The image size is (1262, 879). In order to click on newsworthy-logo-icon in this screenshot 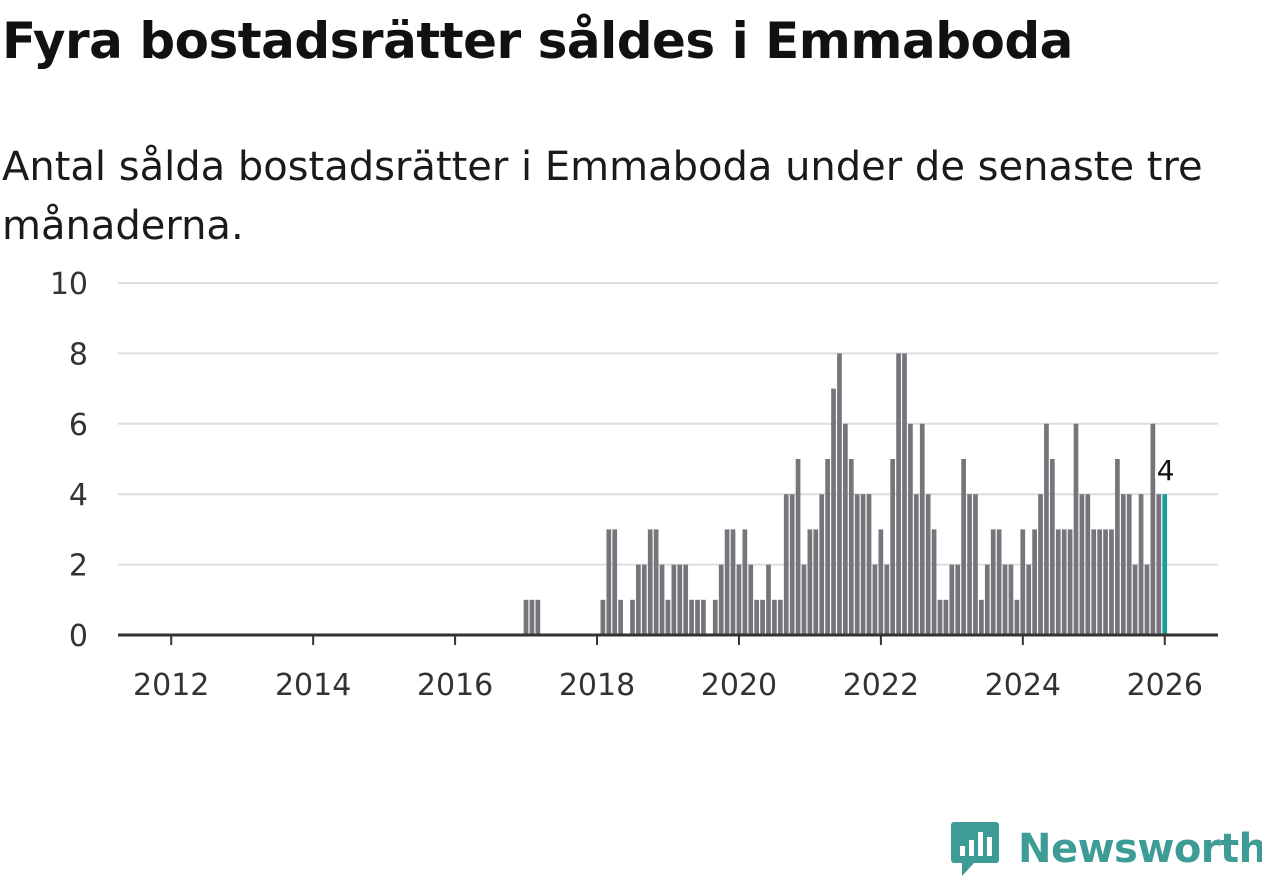, I will do `click(975, 849)`.